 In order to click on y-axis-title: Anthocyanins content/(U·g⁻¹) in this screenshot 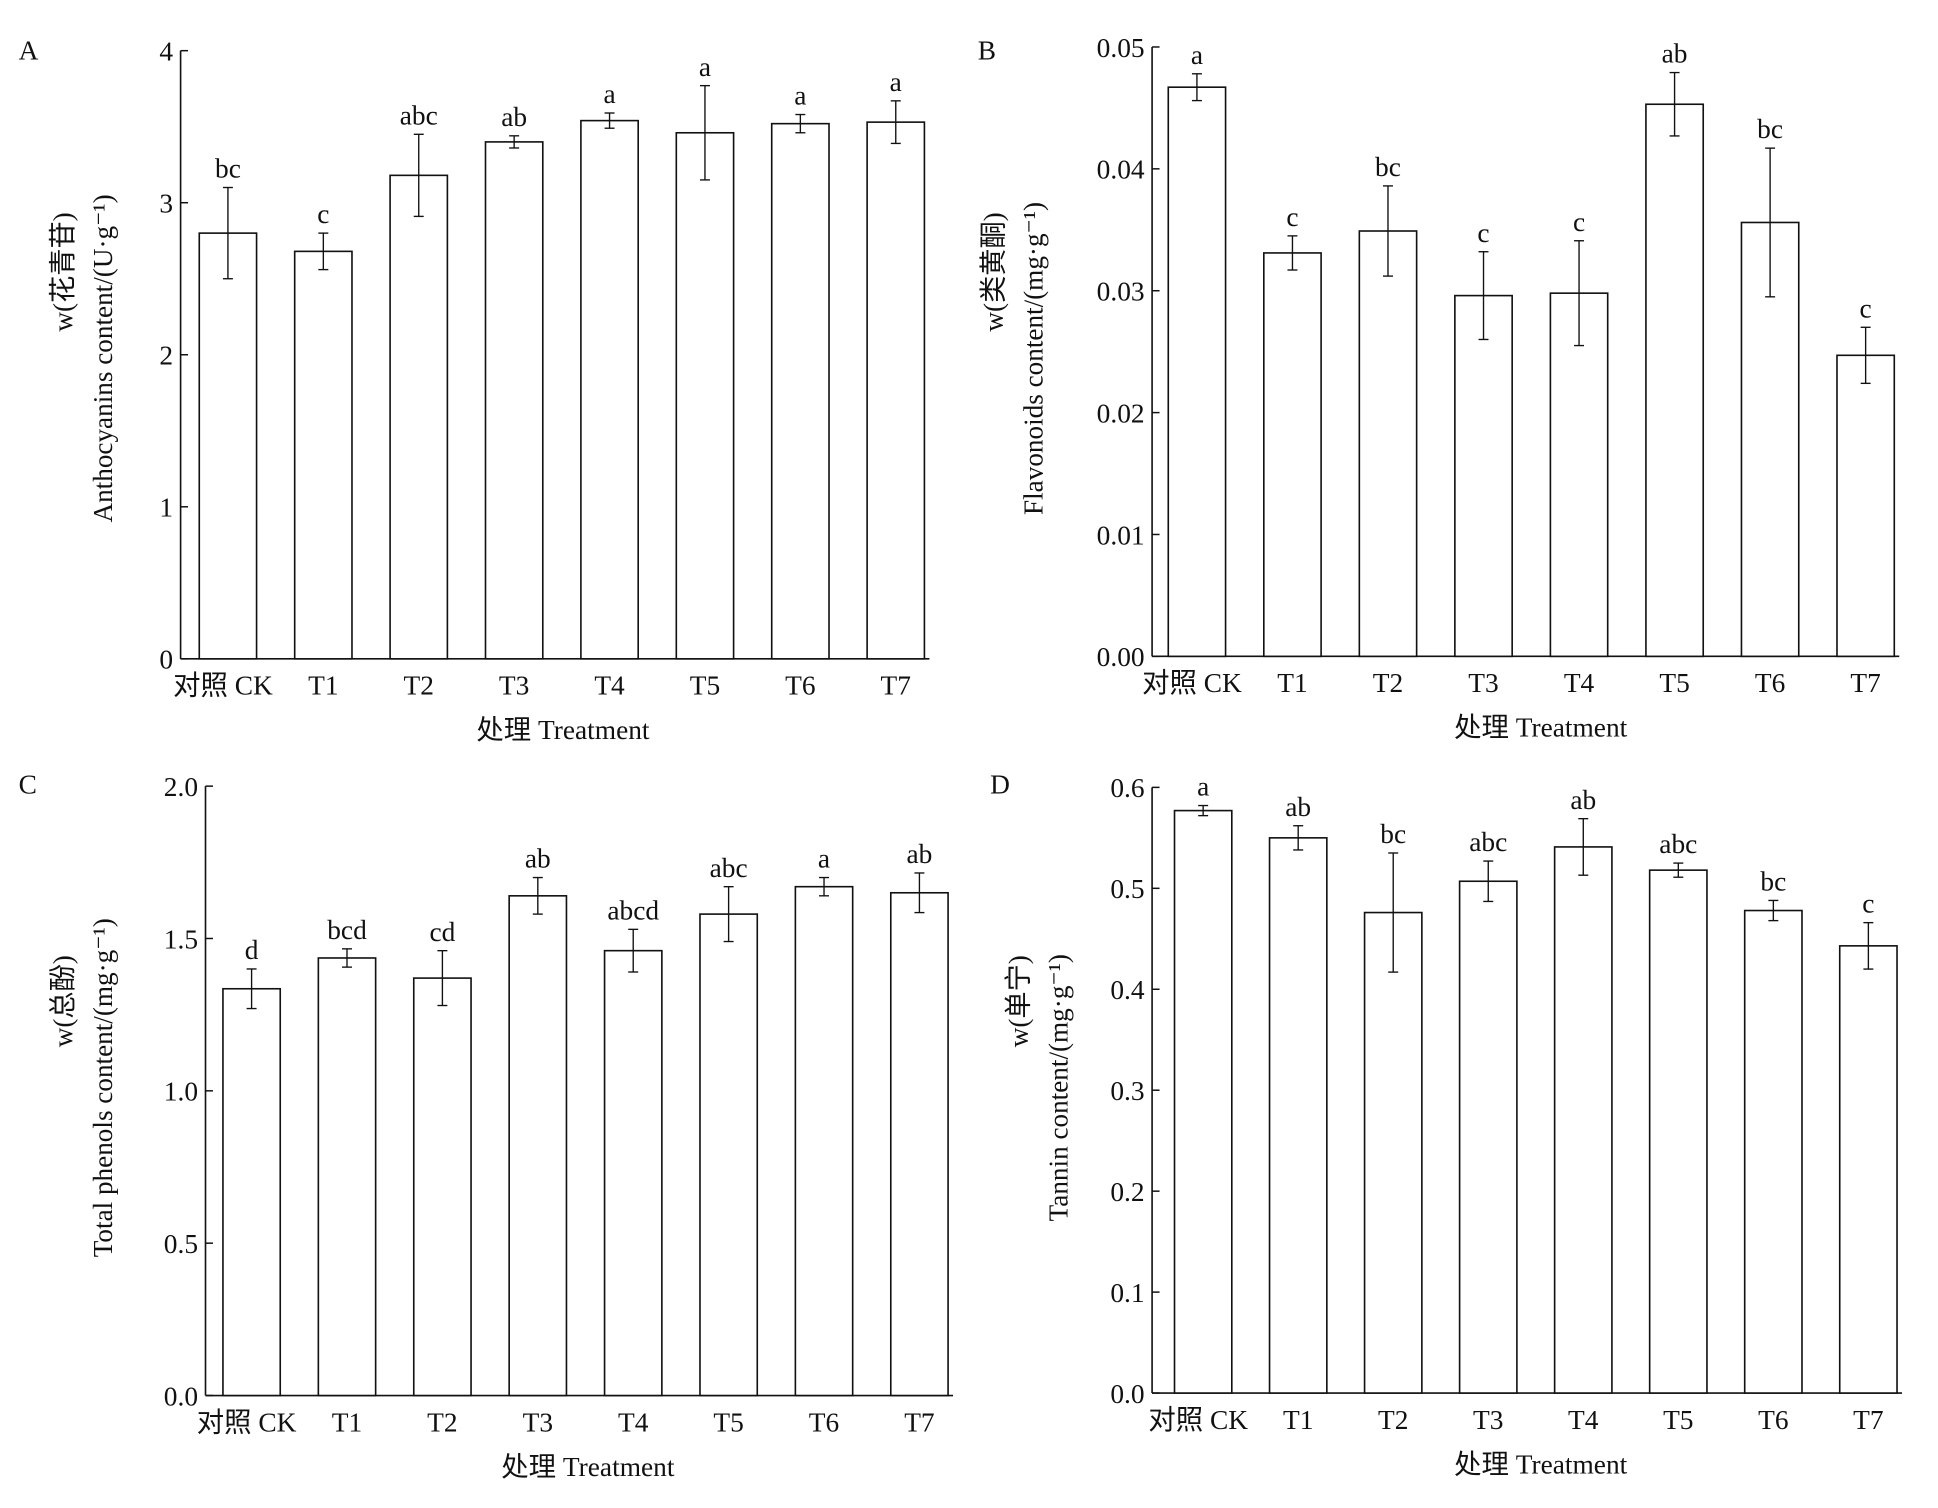, I will do `click(103, 358)`.